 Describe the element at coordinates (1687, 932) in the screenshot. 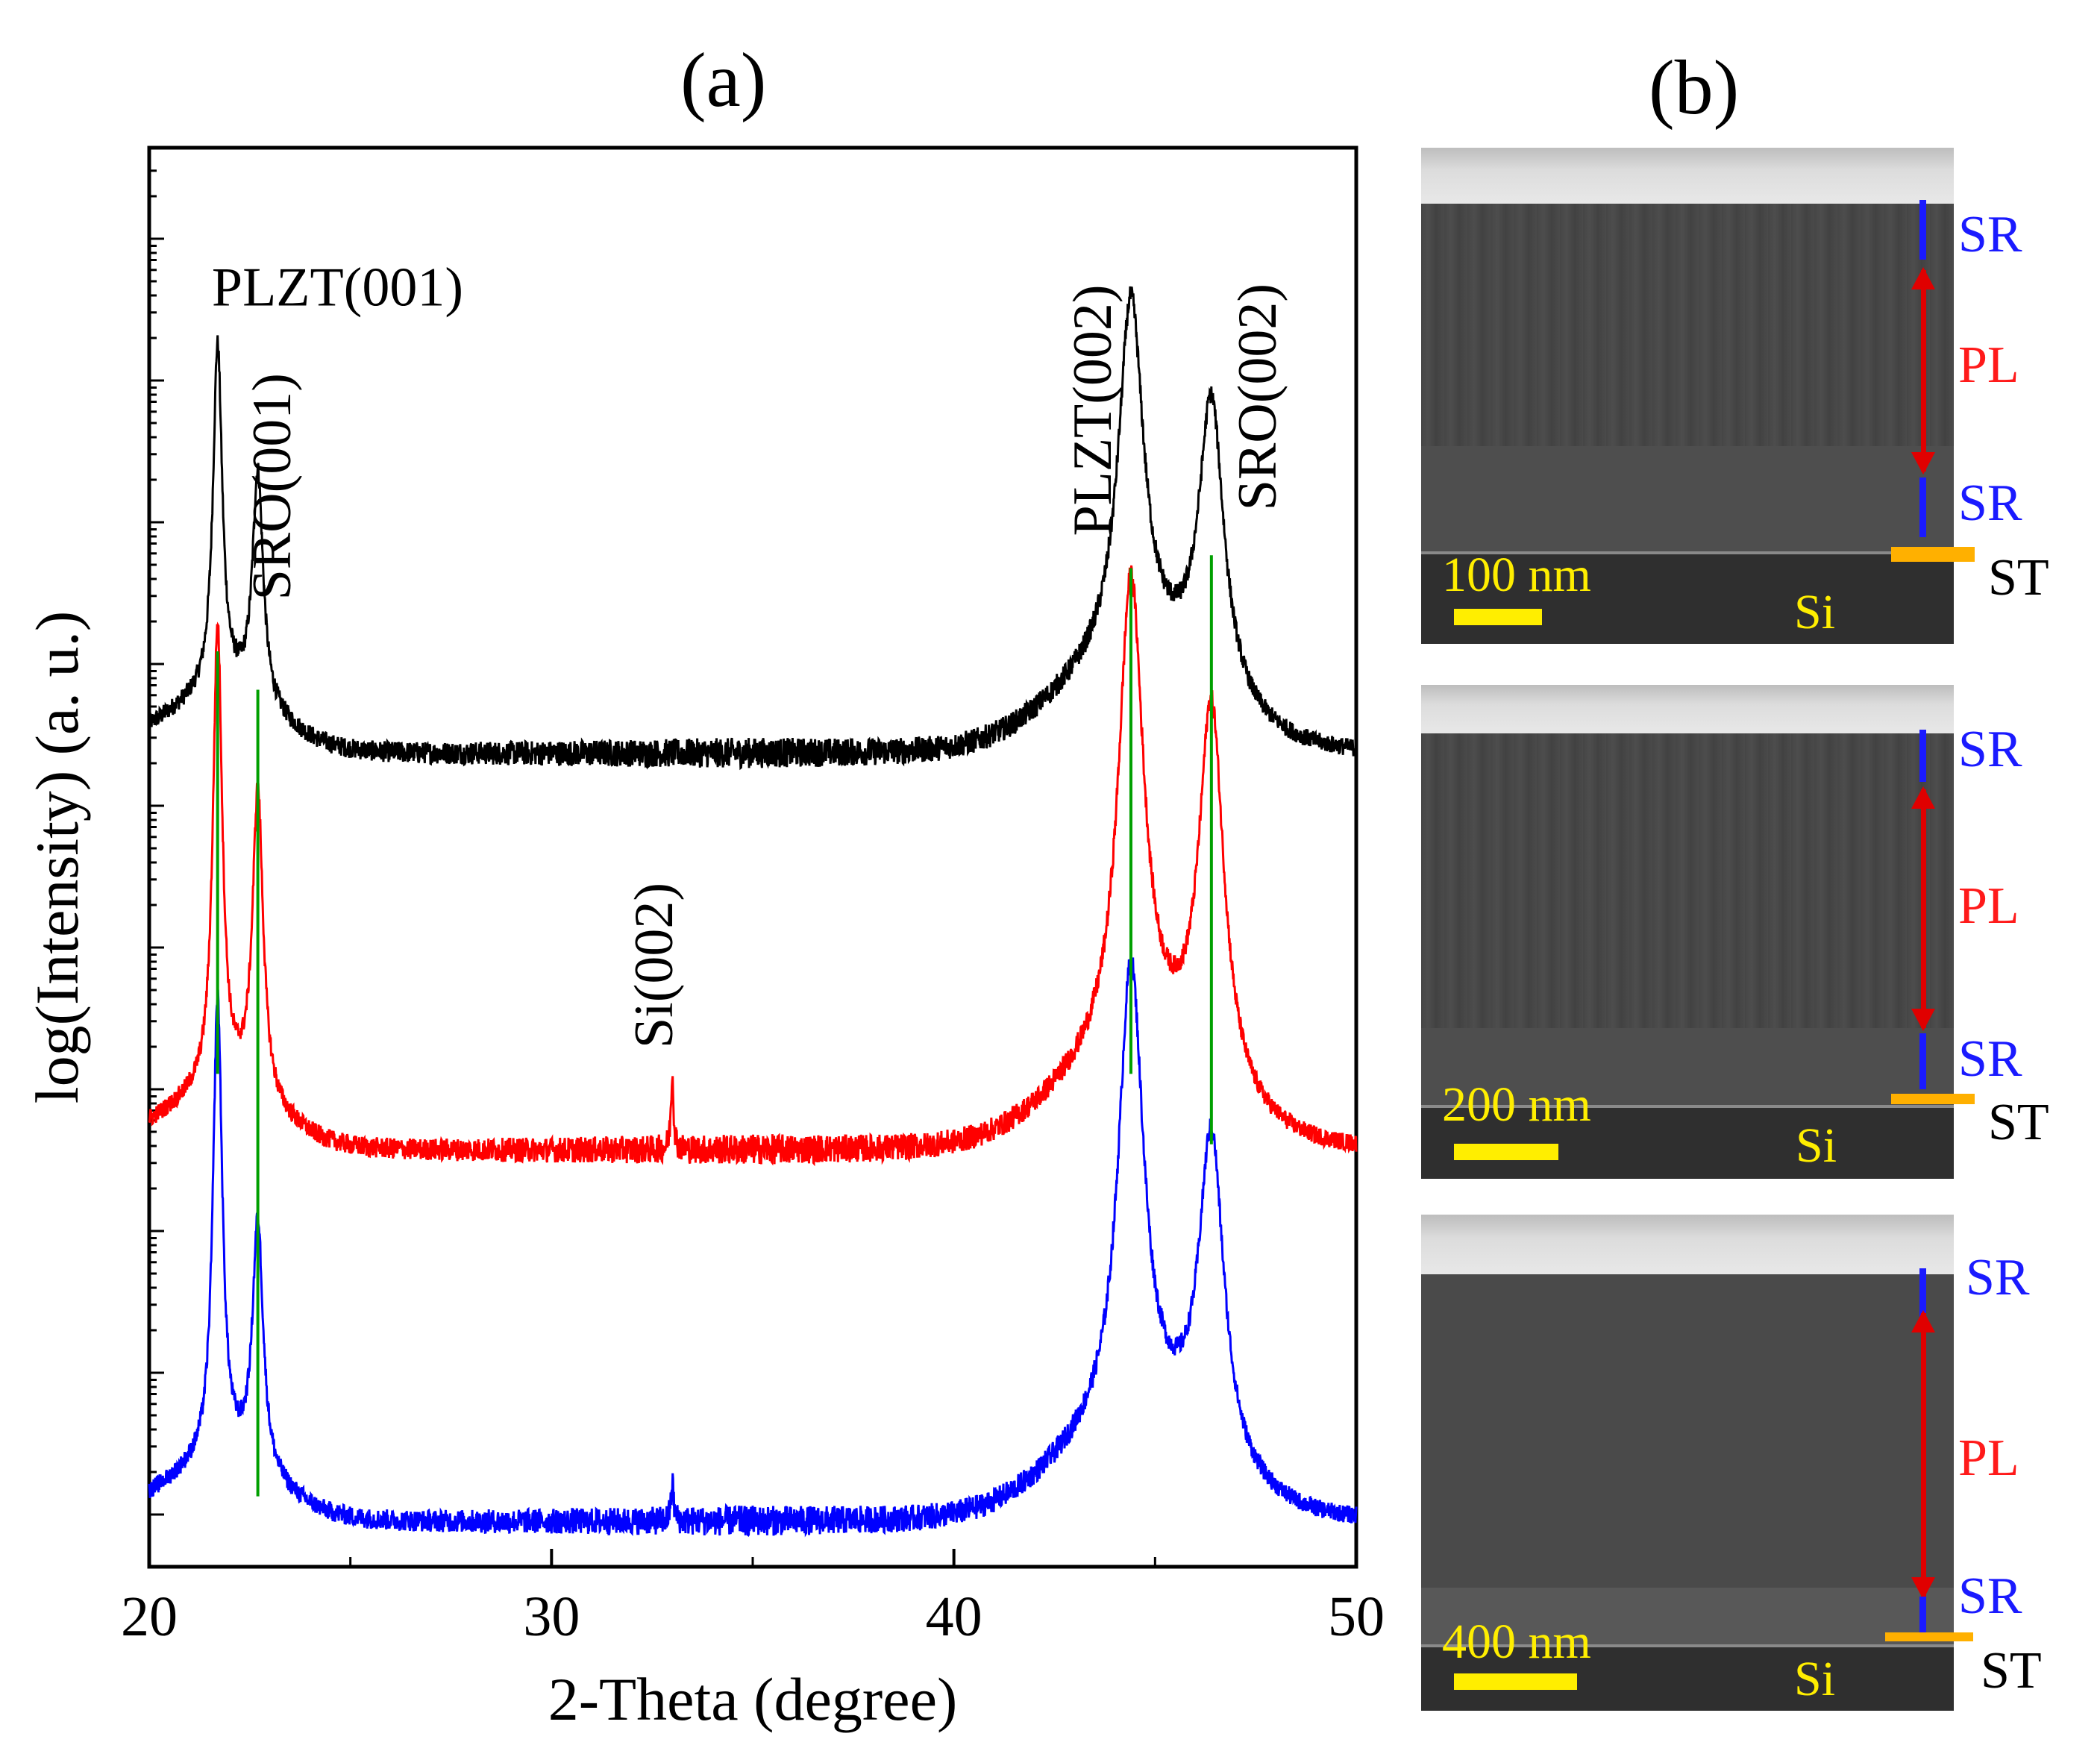

I see `sem-image-2: 200 nm Si` at that location.